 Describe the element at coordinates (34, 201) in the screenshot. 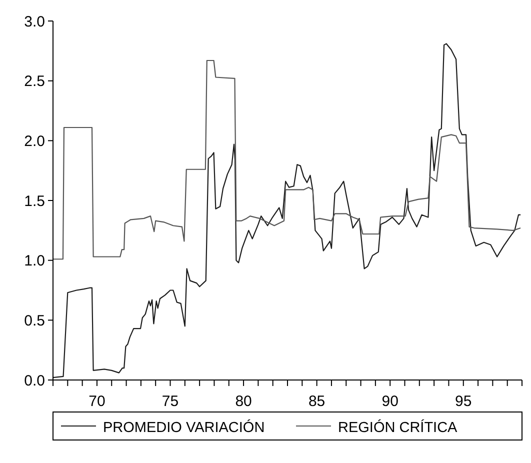

I see `y-tick-label: 1.5` at that location.